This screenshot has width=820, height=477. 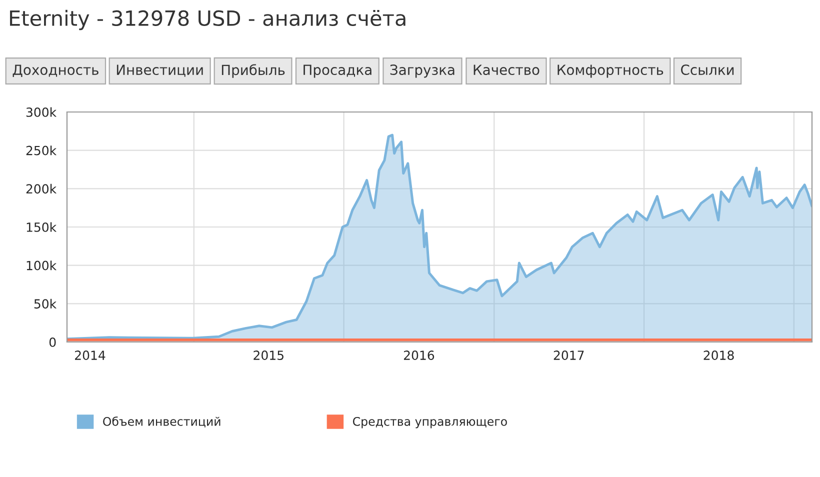 What do you see at coordinates (419, 355) in the screenshot?
I see `x-tick-label: 2016` at bounding box center [419, 355].